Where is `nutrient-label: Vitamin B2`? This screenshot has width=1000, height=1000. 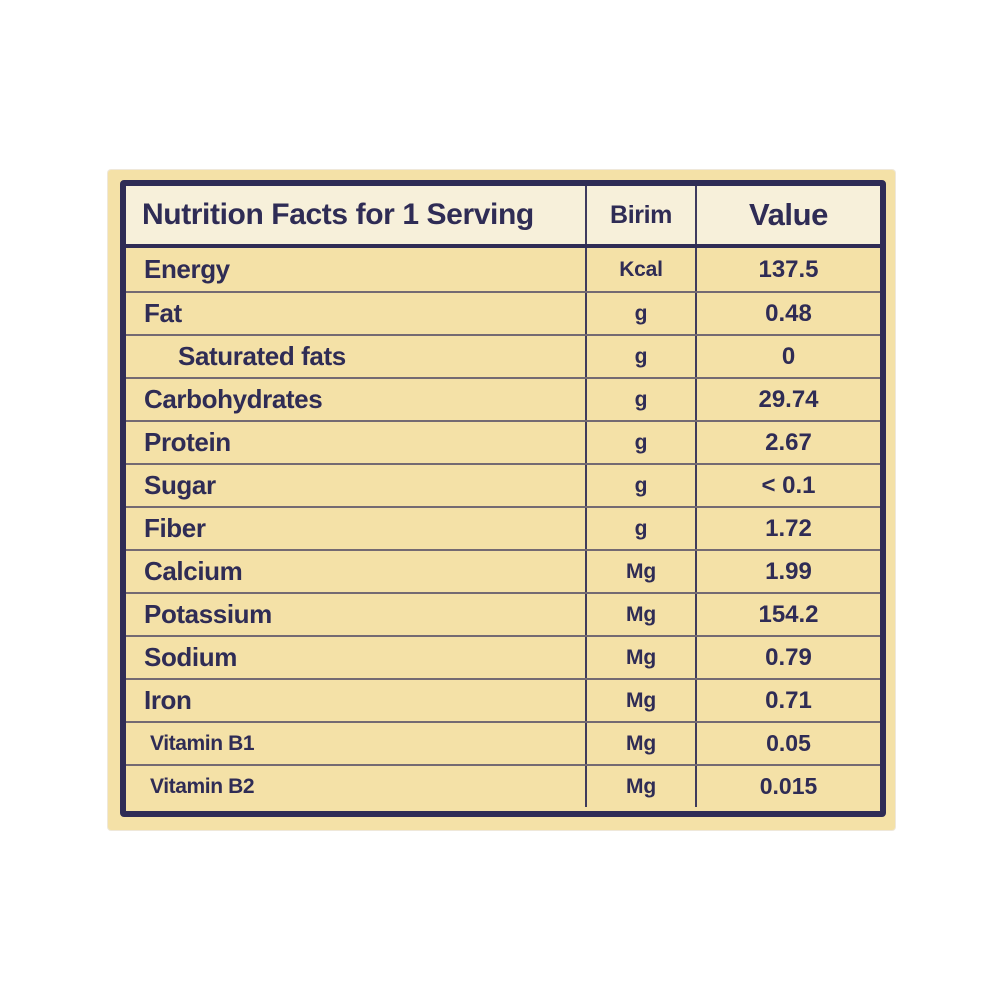
nutrient-label: Vitamin B2 is located at coordinates (202, 786).